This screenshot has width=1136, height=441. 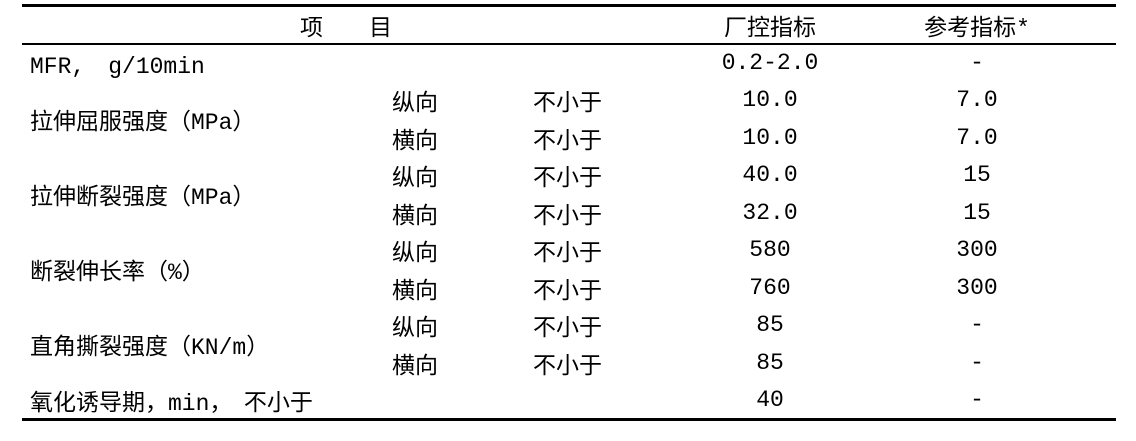 I want to click on header-item: 项 目, so click(x=346, y=25).